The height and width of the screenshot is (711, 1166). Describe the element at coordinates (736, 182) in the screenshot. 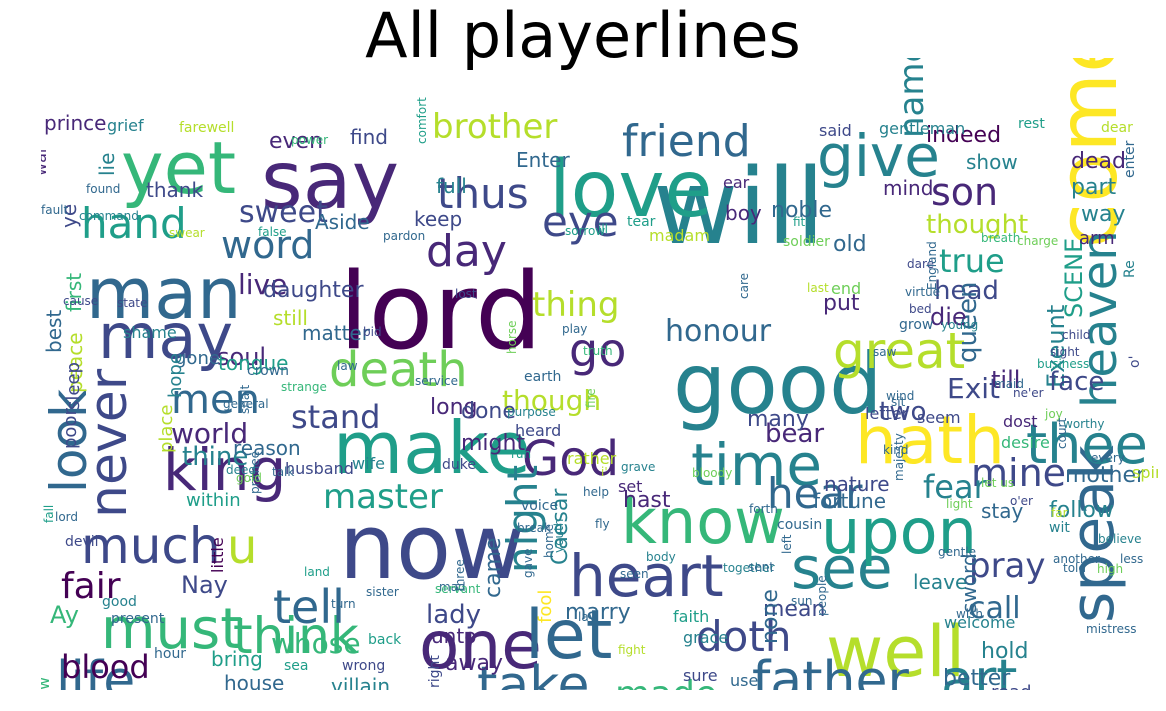

I see `word-183: ear` at that location.